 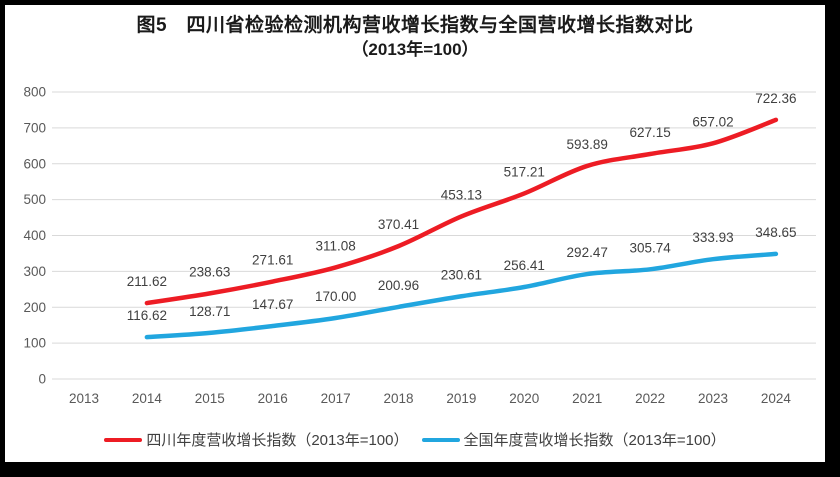 What do you see at coordinates (594, 440) in the screenshot?
I see `legend-label-national: 全国年度营收增长指数（2013年=100）` at bounding box center [594, 440].